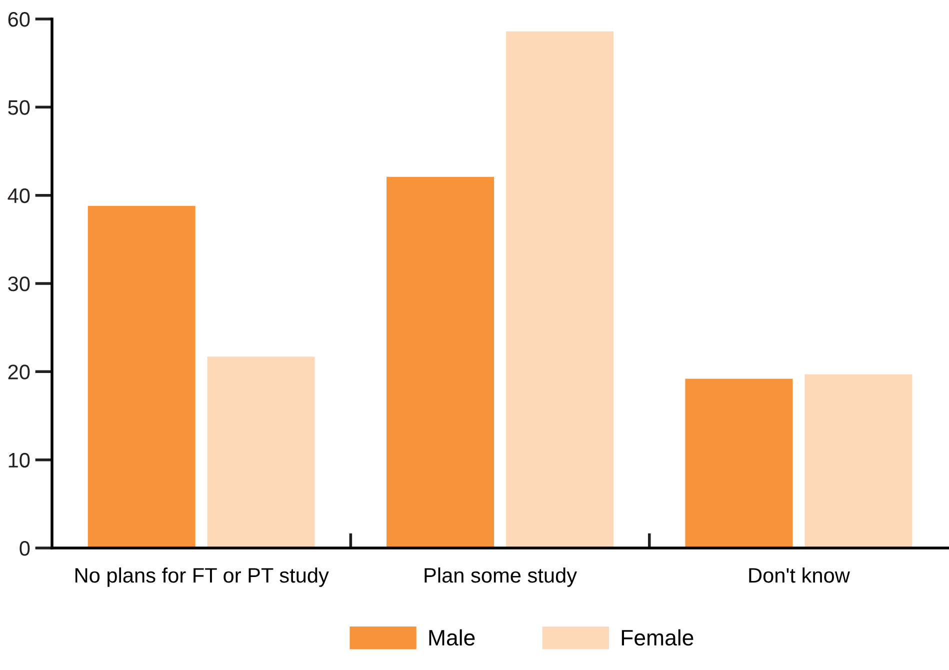 This screenshot has width=949, height=670. What do you see at coordinates (19, 107) in the screenshot?
I see `y-tick-label: 50` at bounding box center [19, 107].